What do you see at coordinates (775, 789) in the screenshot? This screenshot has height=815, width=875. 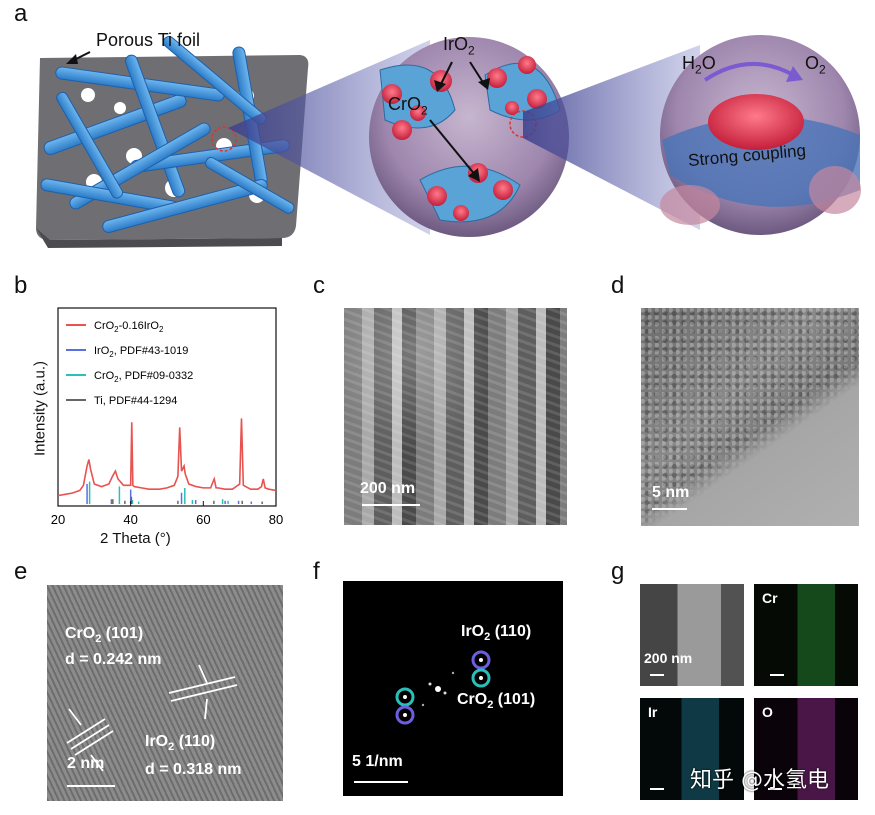 I see `o-scale-bar` at bounding box center [775, 789].